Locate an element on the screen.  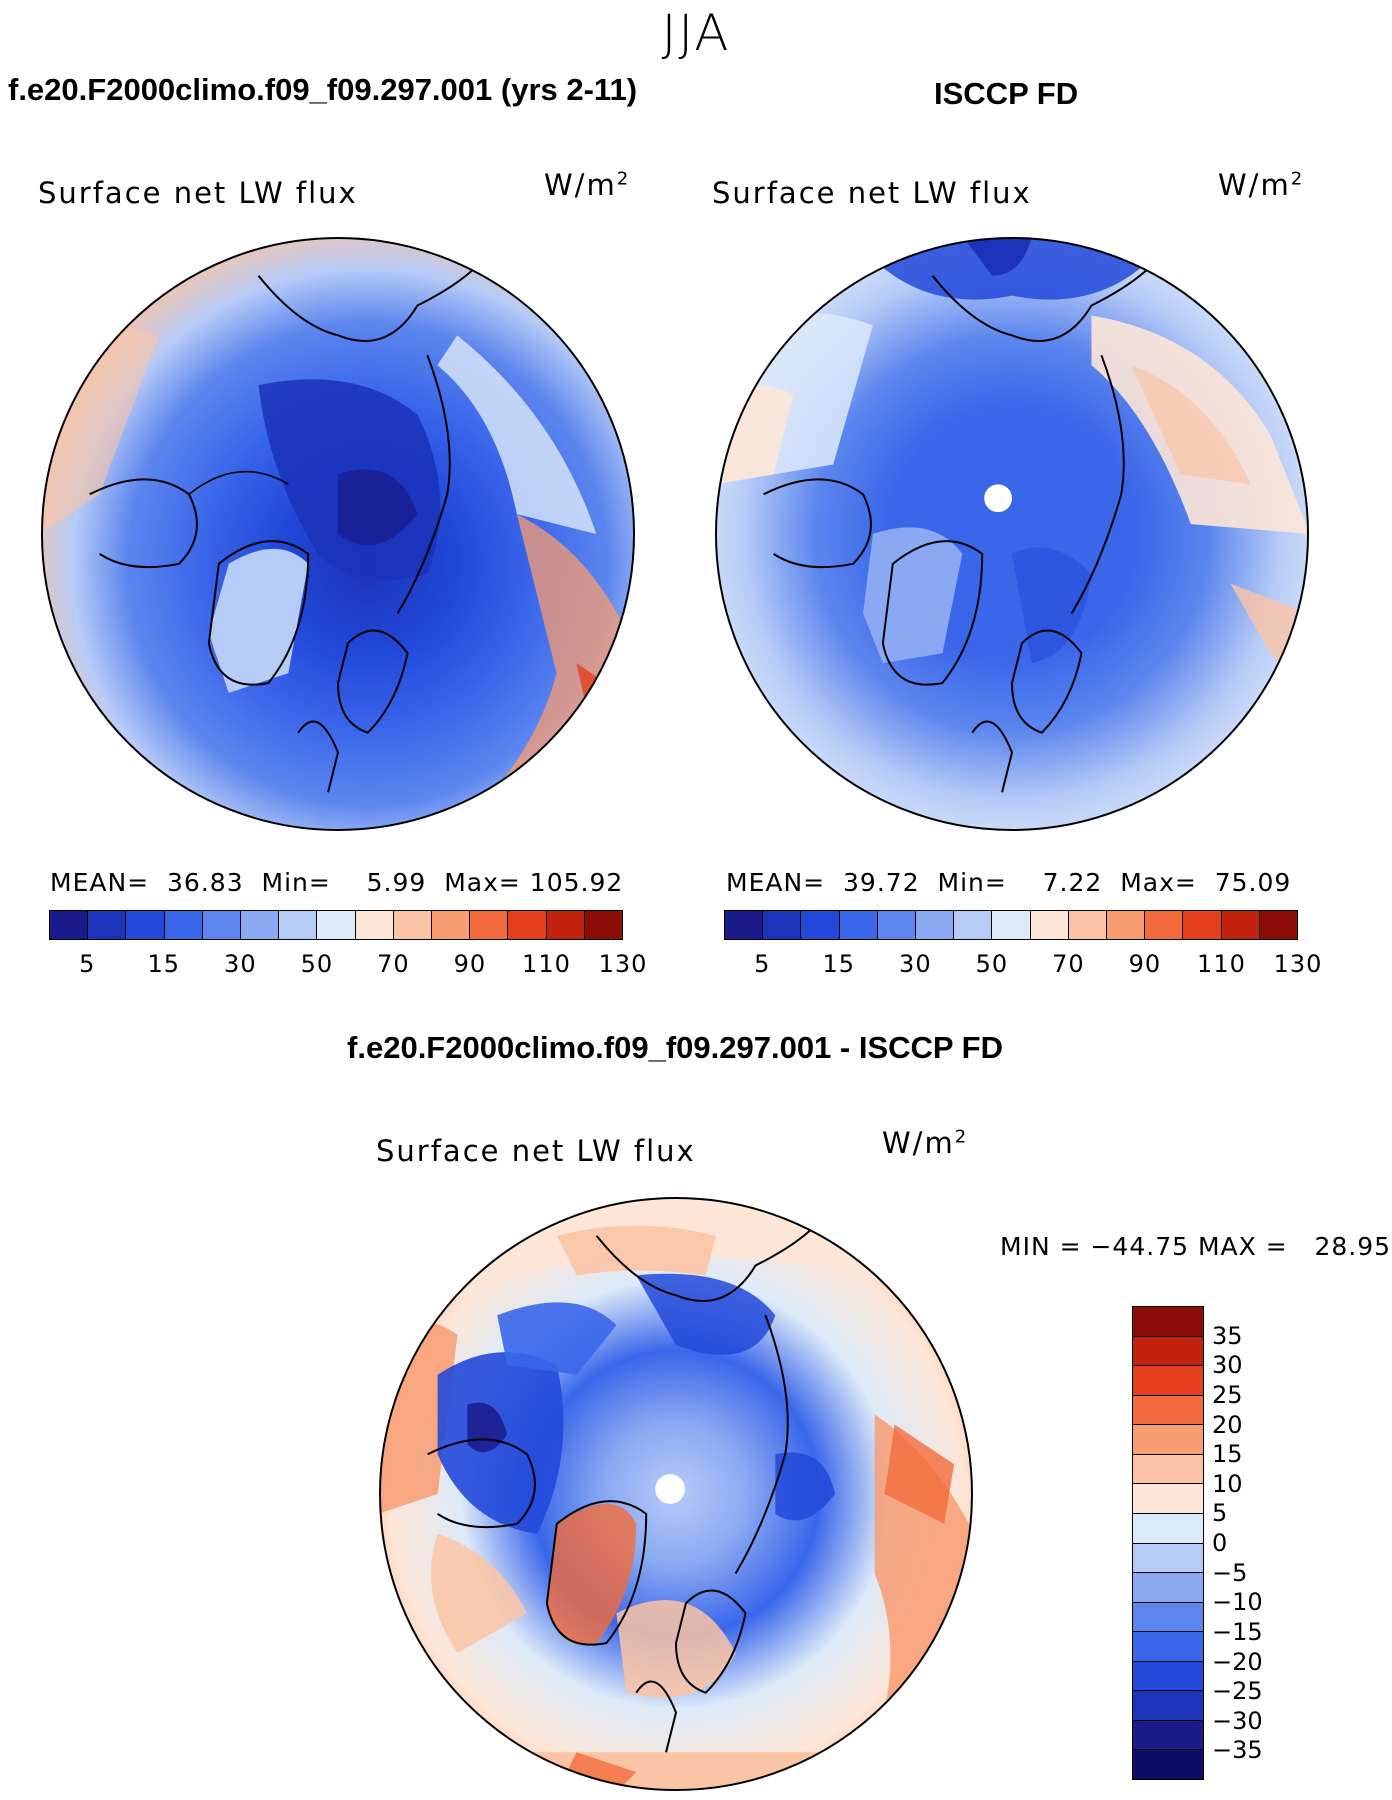
colorbar-tick-label: 25 is located at coordinates (1227, 1394).